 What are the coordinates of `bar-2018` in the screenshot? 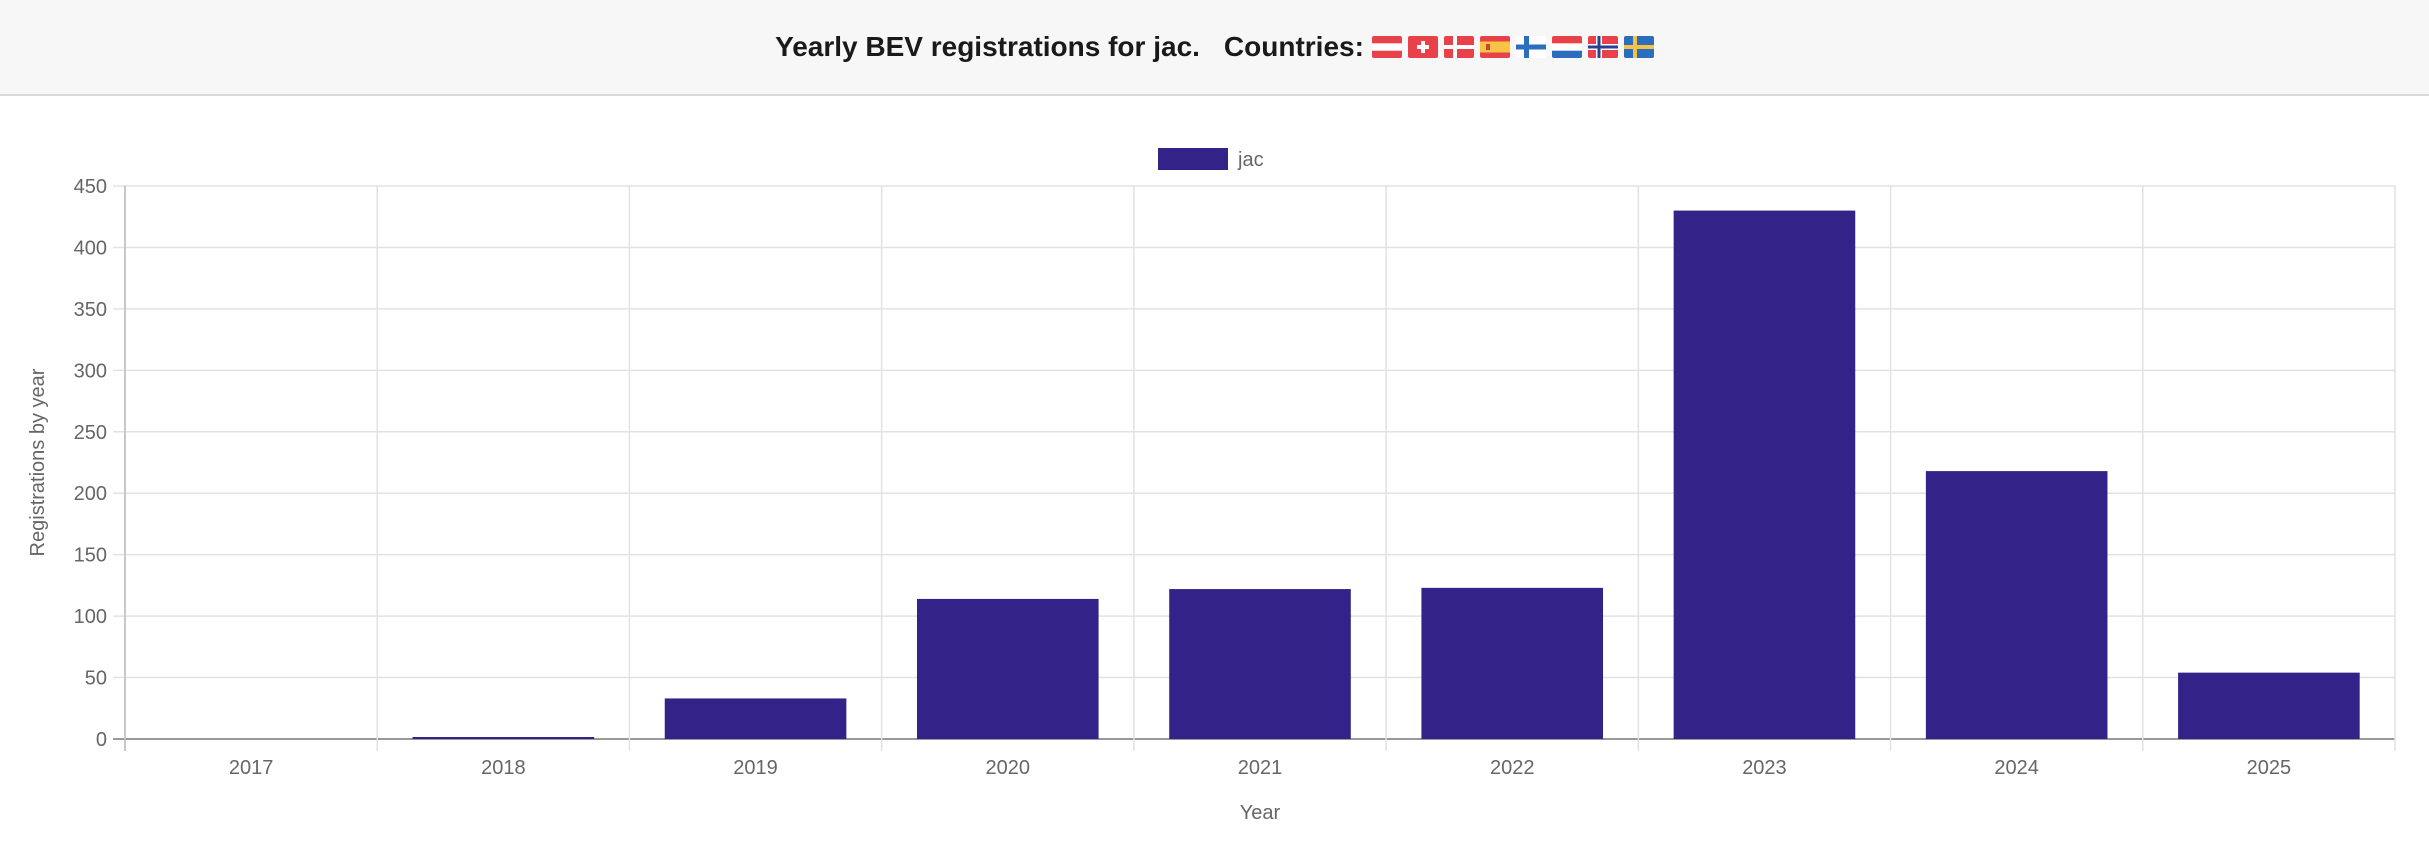 It's located at (503, 738).